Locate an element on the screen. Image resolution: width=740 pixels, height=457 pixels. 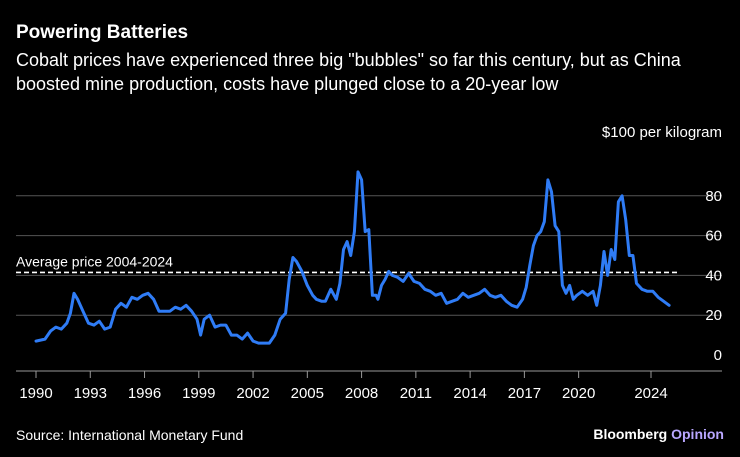
y-axis-ticks: 0 20 40 60 80 is located at coordinates (713, 276).